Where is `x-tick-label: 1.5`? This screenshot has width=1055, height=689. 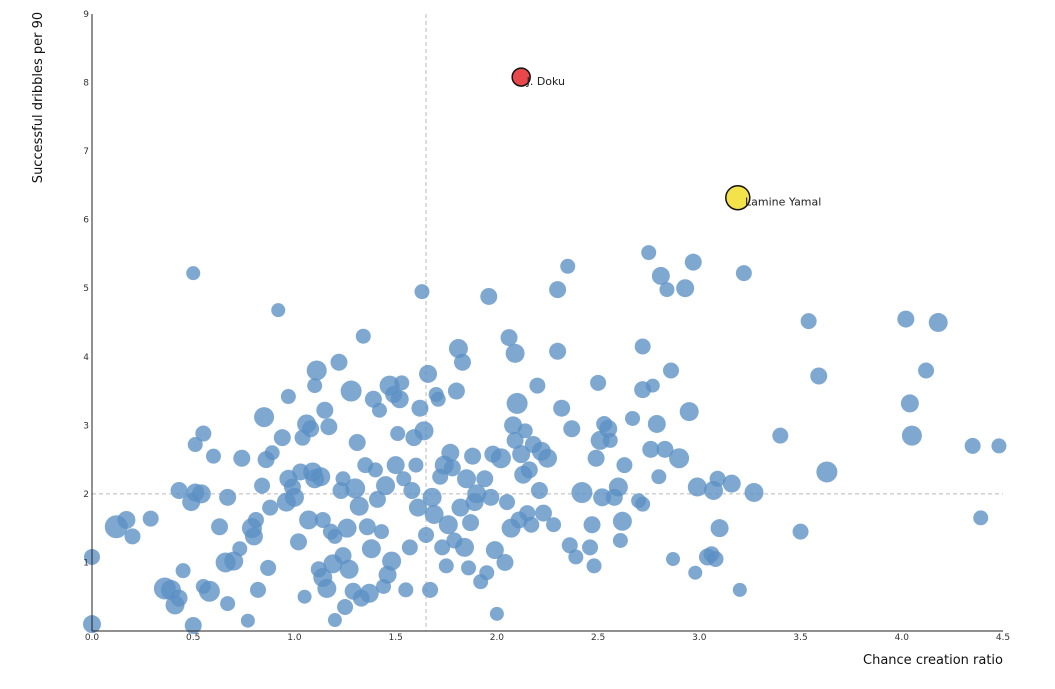 x-tick-label: 1.5 is located at coordinates (396, 638).